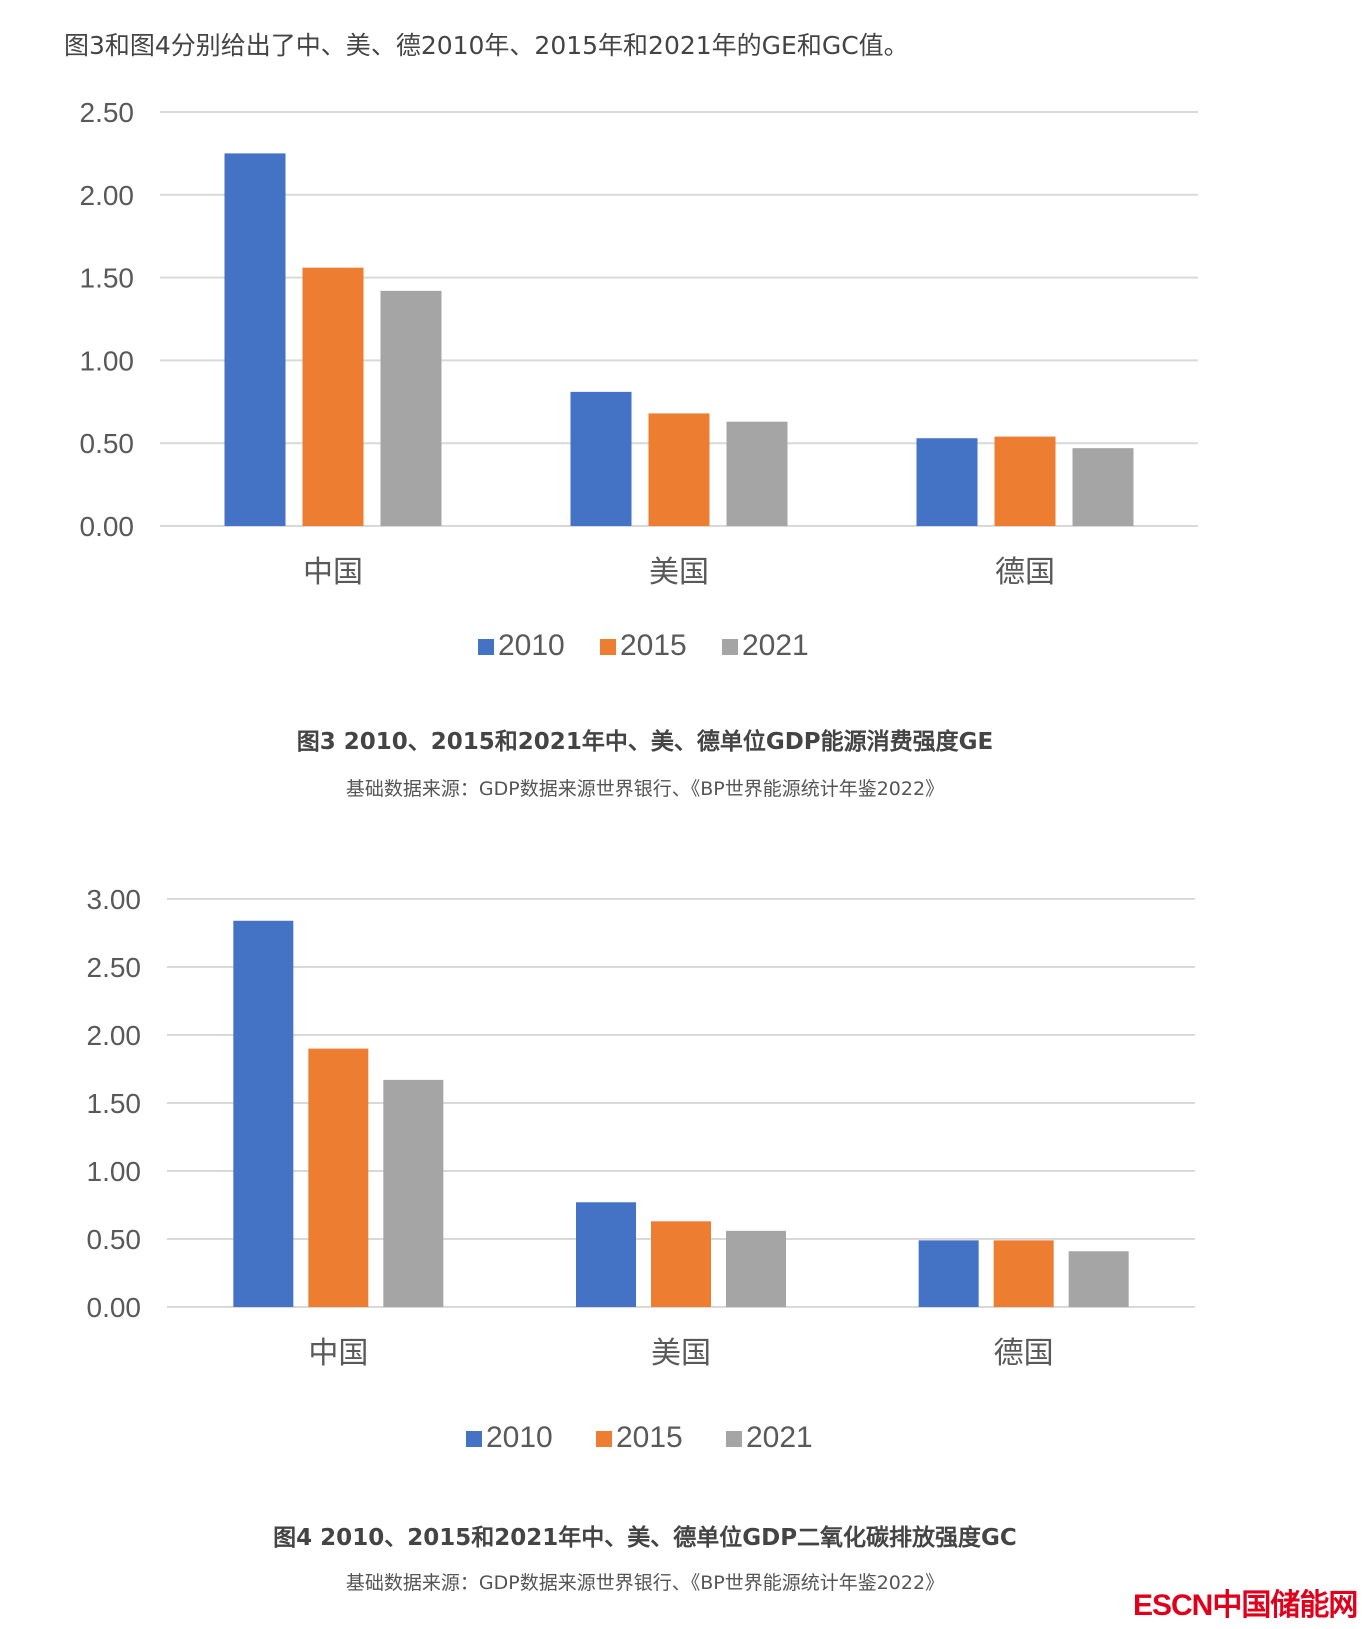 The height and width of the screenshot is (1629, 1362). Describe the element at coordinates (645, 742) in the screenshot. I see `chart-ge-caption: 图3 2010、2015和2021年中、美、德单位GDP能源消费强度GE` at that location.